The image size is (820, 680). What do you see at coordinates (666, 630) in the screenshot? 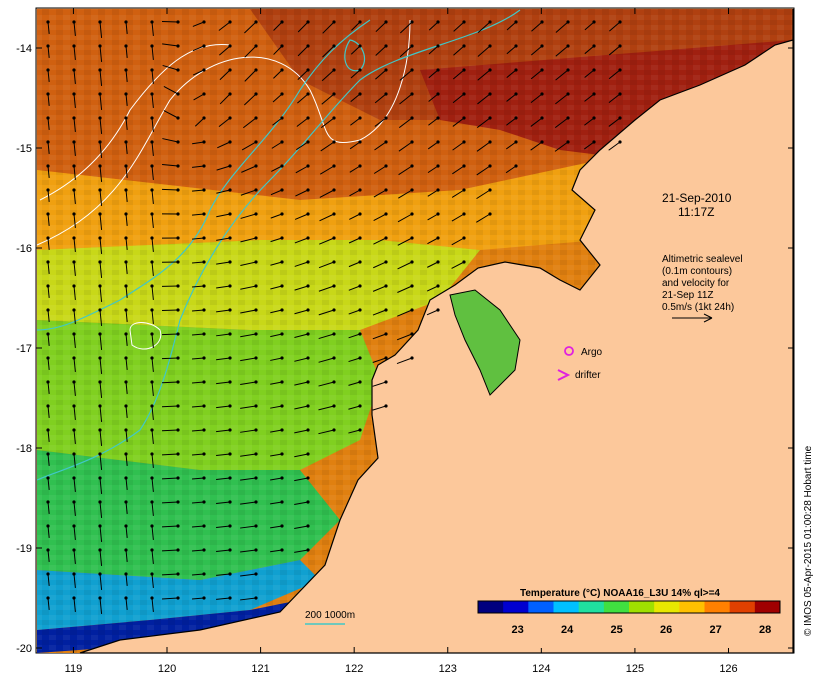
I see `colorbar-tick-label: 26` at bounding box center [666, 630].